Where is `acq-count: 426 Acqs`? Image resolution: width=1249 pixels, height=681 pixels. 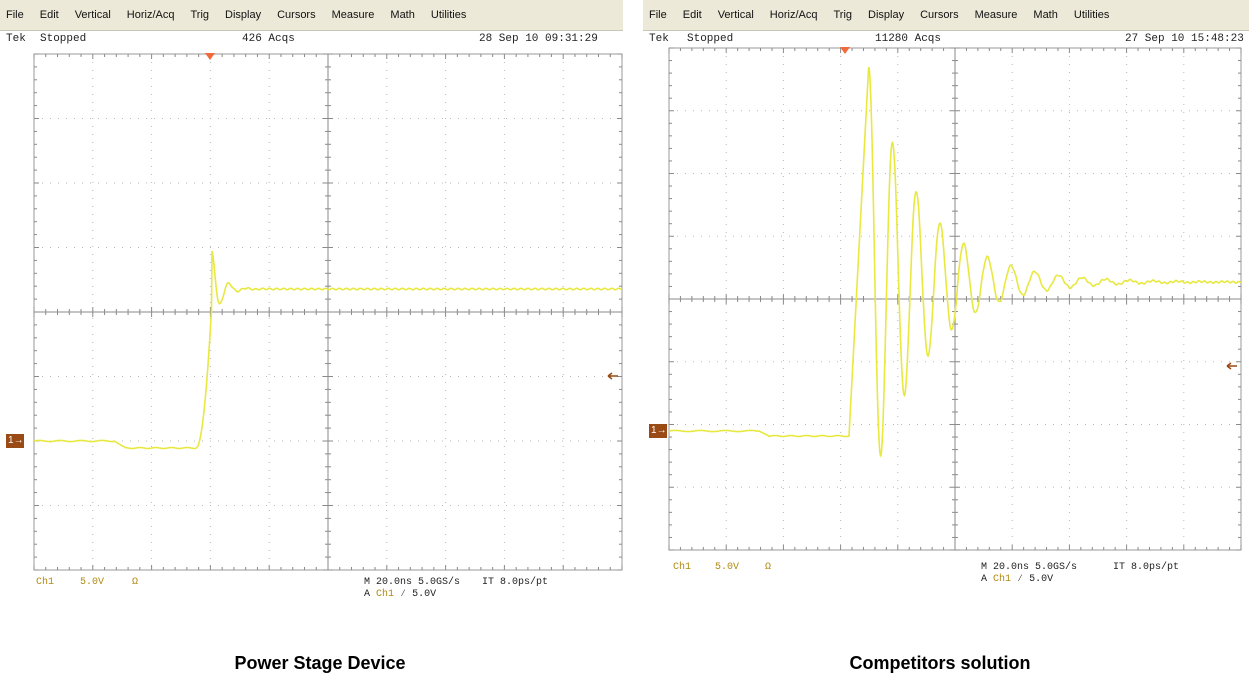
acq-count: 426 Acqs is located at coordinates (268, 39).